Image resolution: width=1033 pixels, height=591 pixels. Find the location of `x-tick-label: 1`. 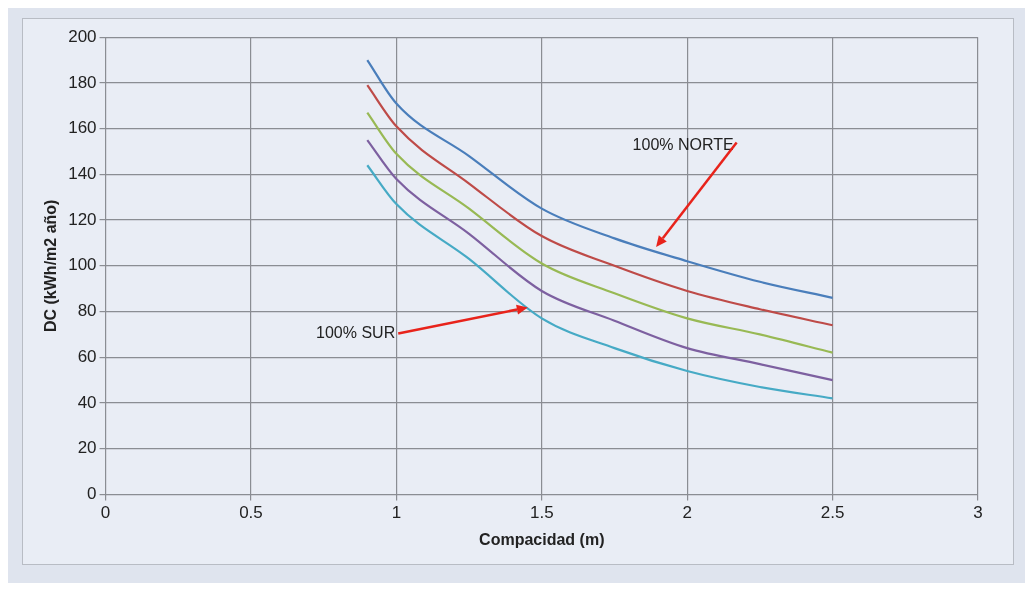

x-tick-label: 1 is located at coordinates (396, 513).